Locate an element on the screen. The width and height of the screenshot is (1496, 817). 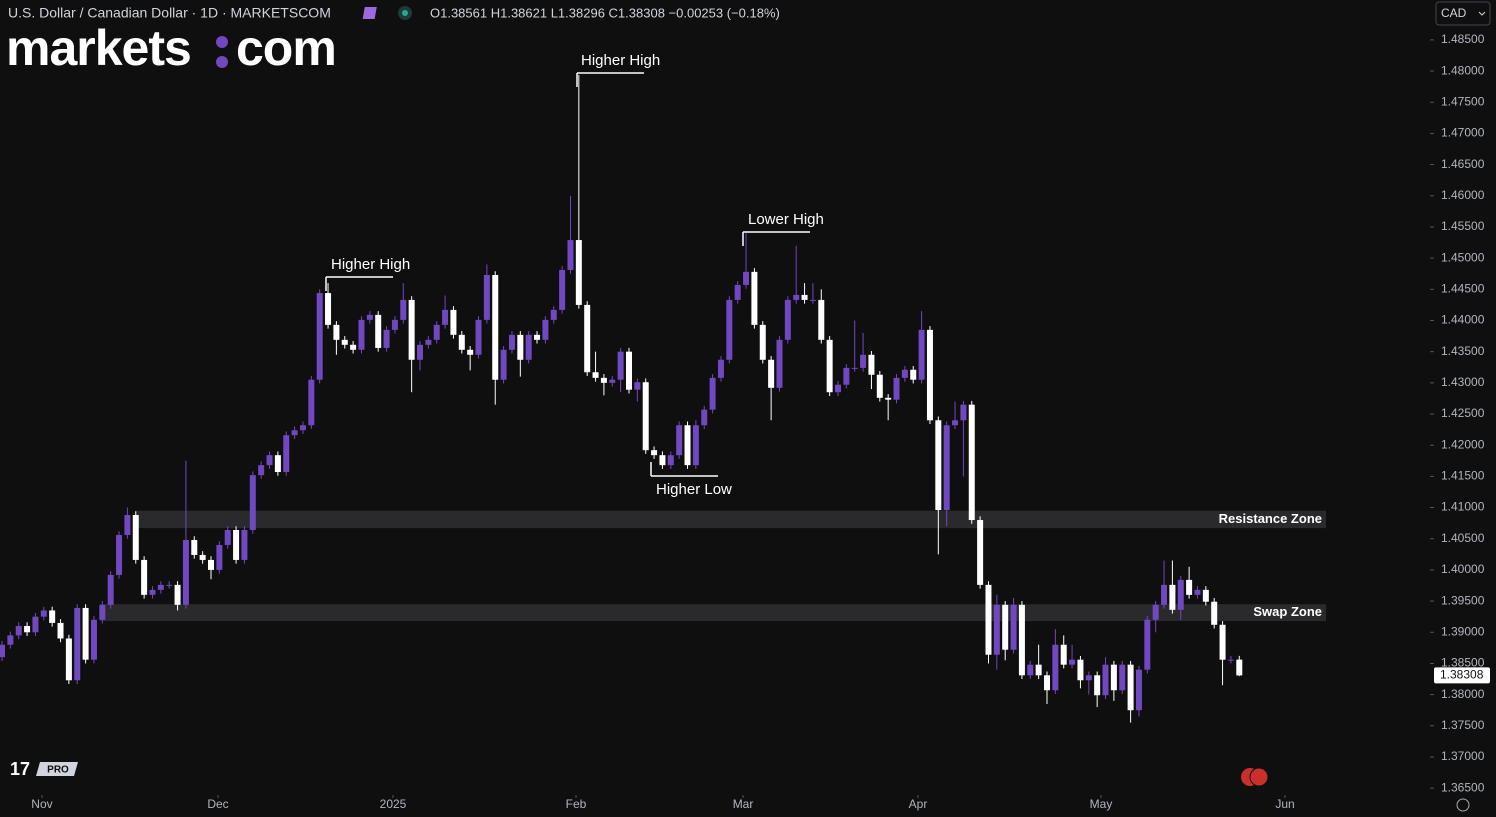
x-tick-label: May is located at coordinates (1101, 804).